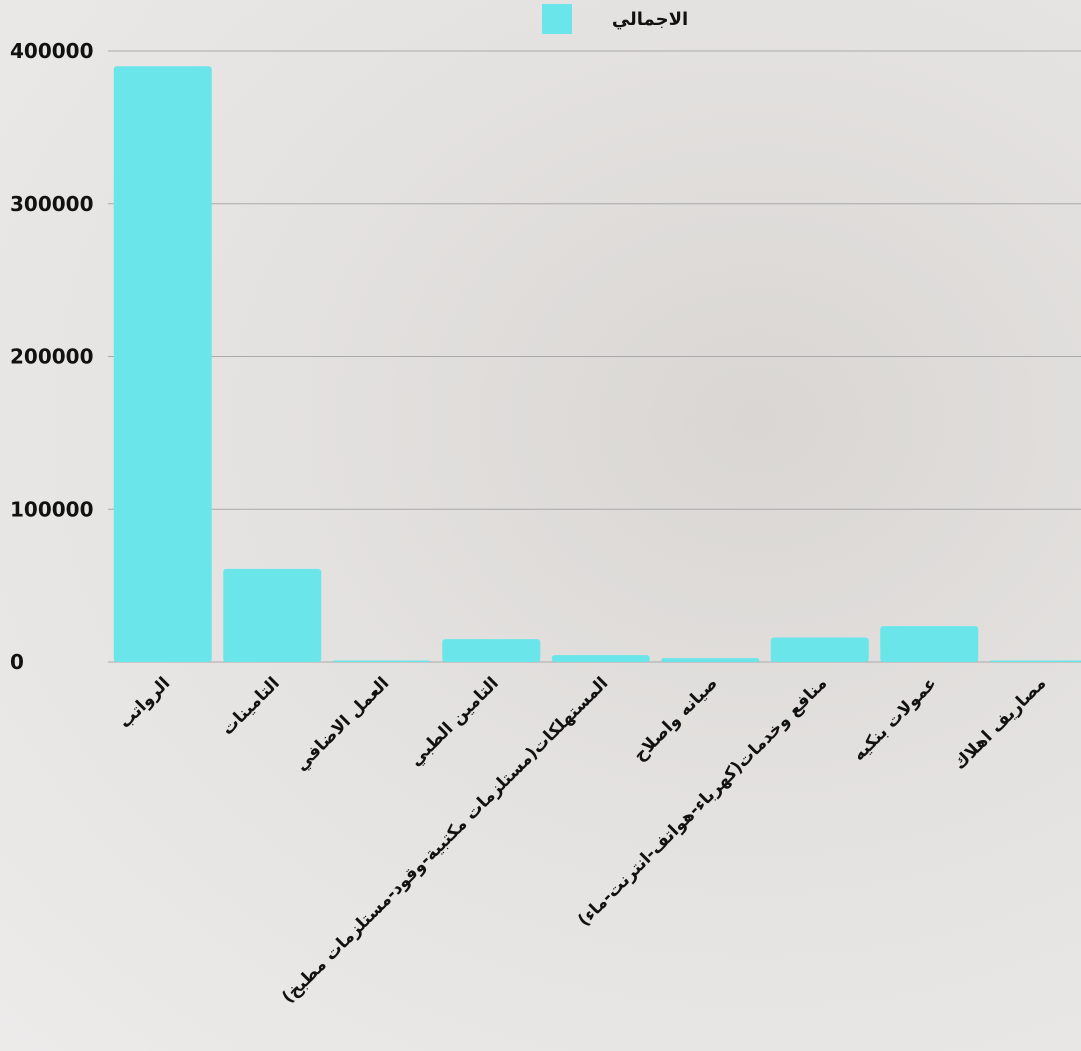 Image resolution: width=1081 pixels, height=1051 pixels. Describe the element at coordinates (17, 662) in the screenshot. I see `y-tick-label: 0` at that location.